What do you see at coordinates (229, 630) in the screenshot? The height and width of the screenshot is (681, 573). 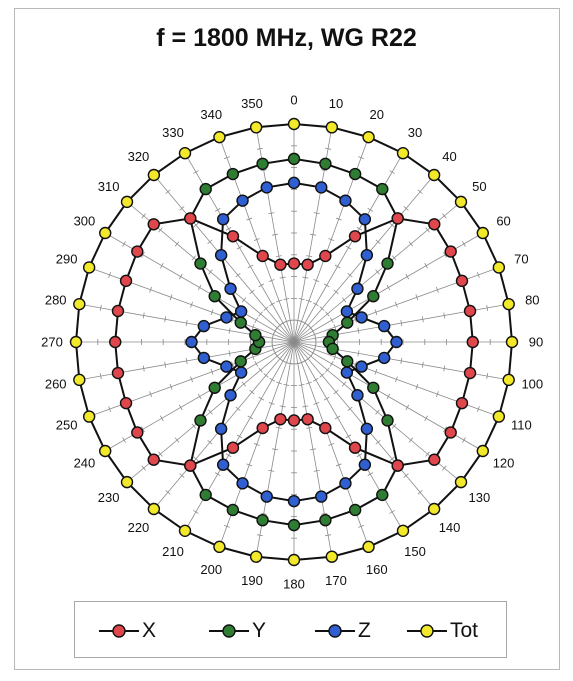 I see `legend-swatch-y` at bounding box center [229, 630].